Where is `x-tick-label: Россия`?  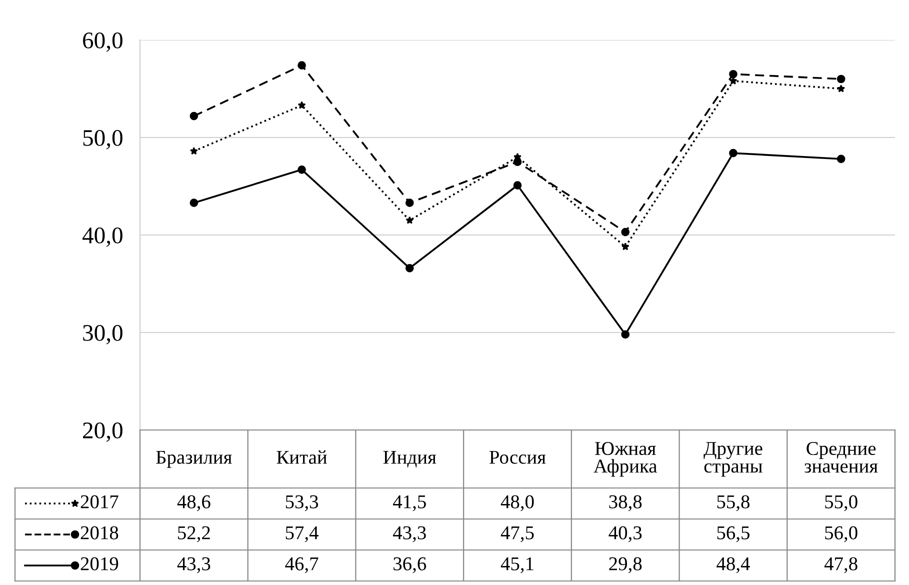
x-tick-label: Россия is located at coordinates (517, 457).